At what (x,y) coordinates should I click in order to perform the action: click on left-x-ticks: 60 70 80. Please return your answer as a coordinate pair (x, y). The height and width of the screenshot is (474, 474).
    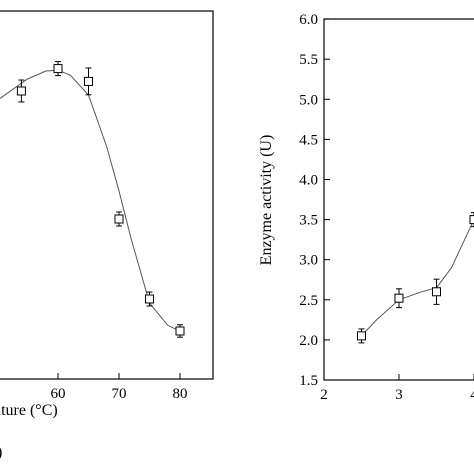
    Looking at the image, I should click on (119, 387).